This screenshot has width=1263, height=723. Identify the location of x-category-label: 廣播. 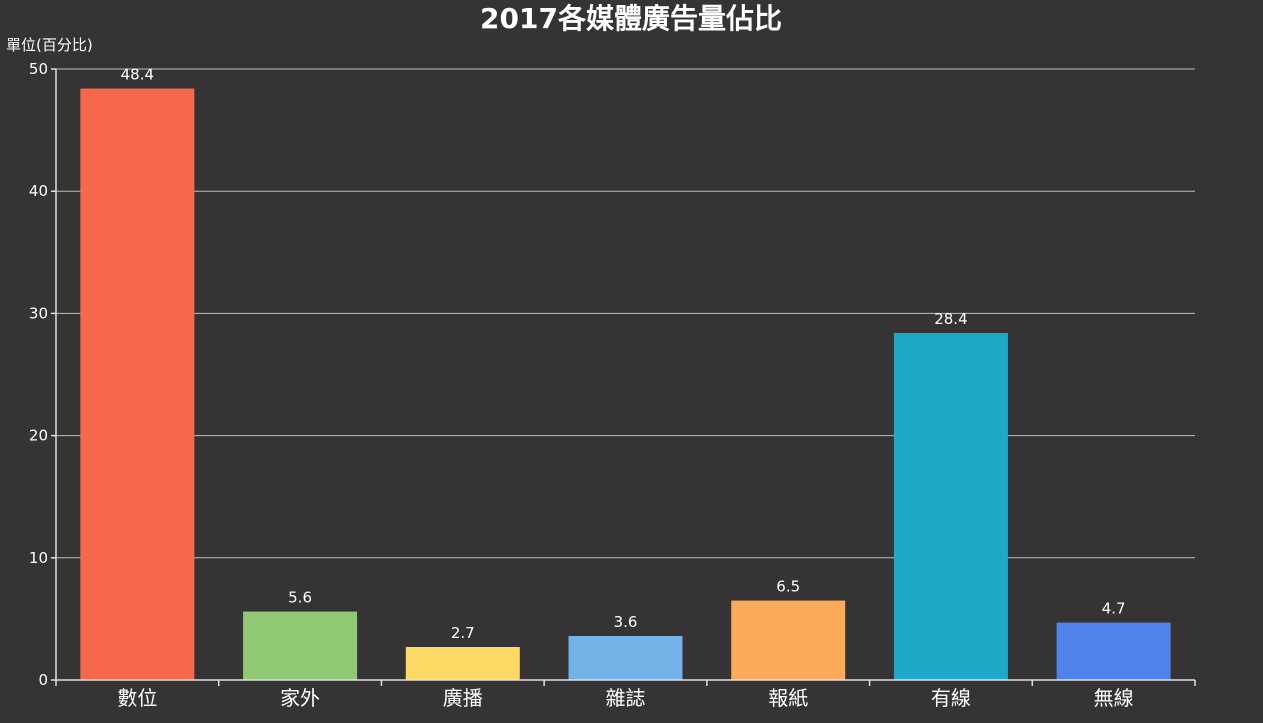
(463, 698).